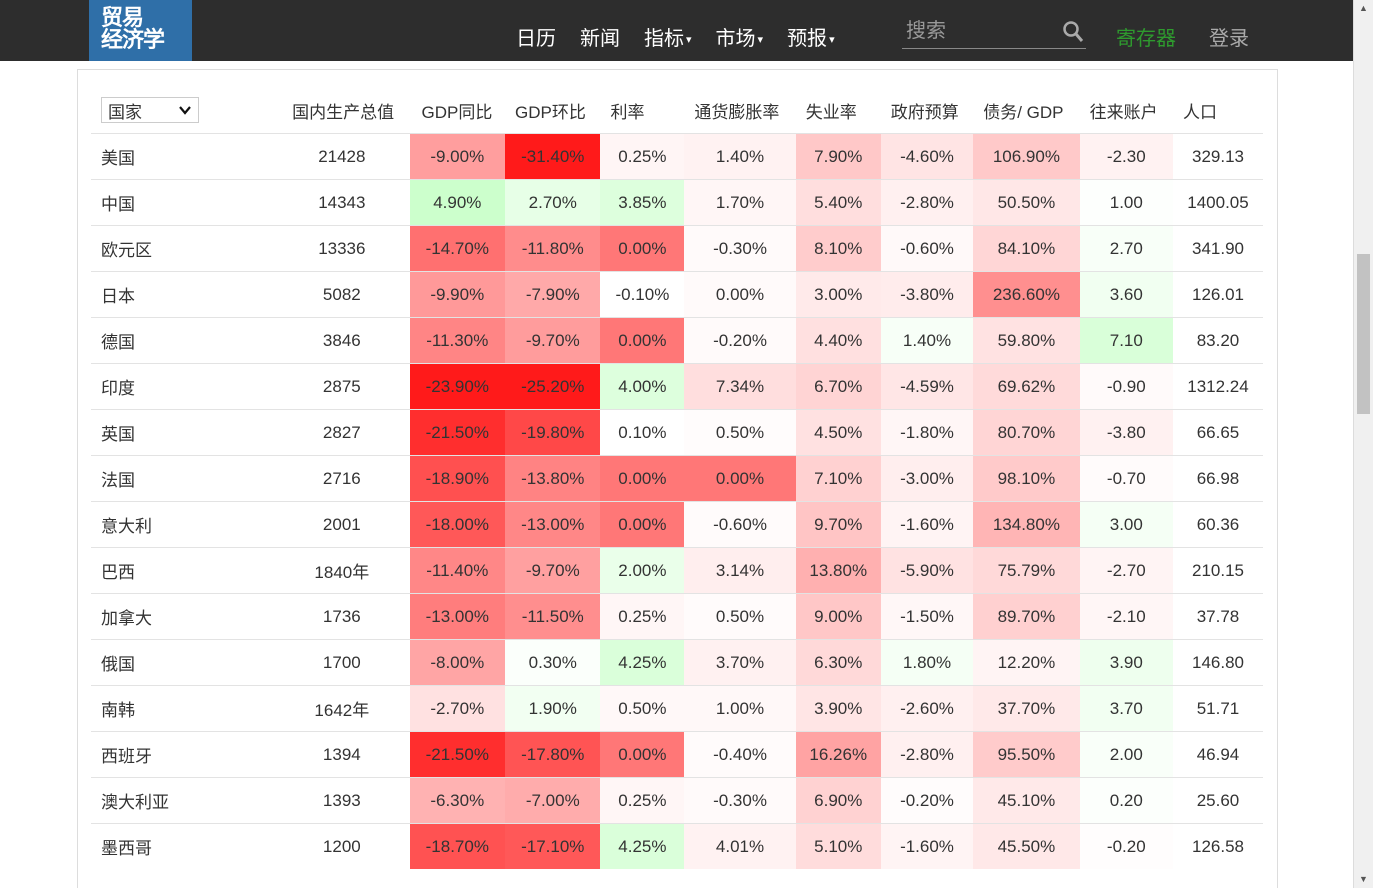 This screenshot has width=1373, height=888. Describe the element at coordinates (1218, 156) in the screenshot. I see `table-cell: 329.13` at that location.